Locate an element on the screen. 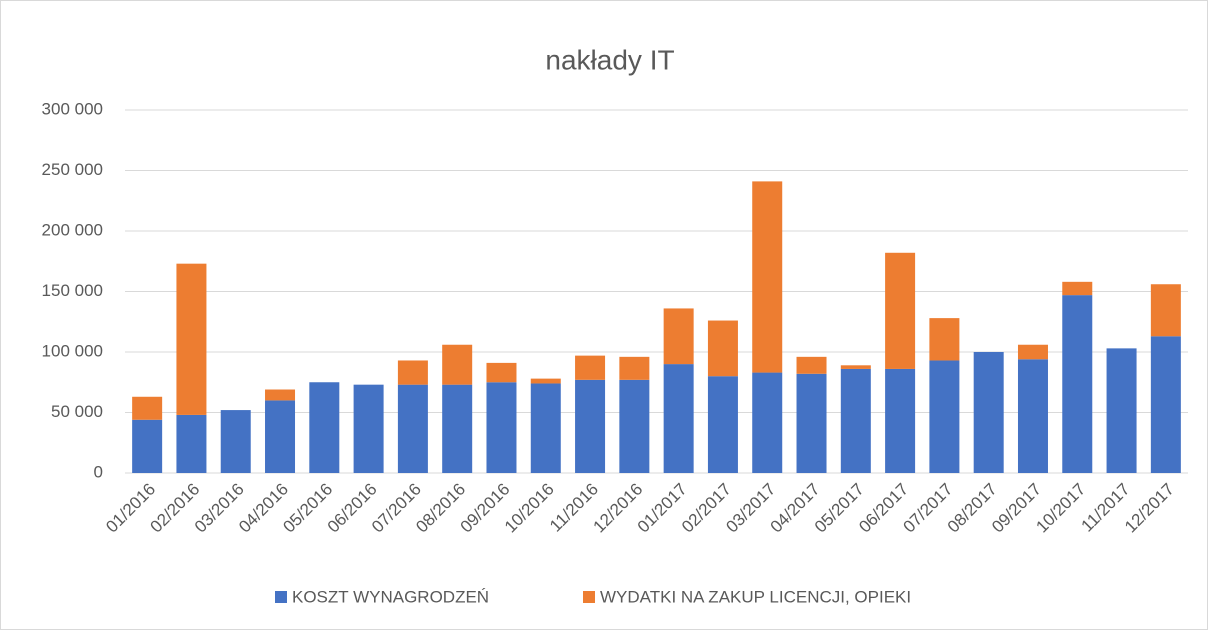 The image size is (1208, 630). y-tick-label: 50 000 is located at coordinates (77, 411).